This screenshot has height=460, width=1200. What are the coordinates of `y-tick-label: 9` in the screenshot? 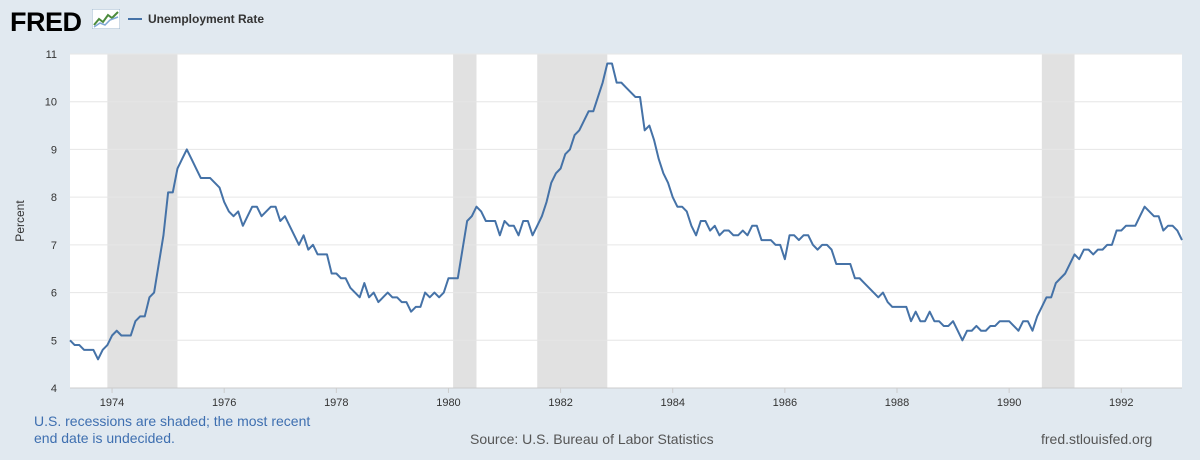 It's located at (54, 150).